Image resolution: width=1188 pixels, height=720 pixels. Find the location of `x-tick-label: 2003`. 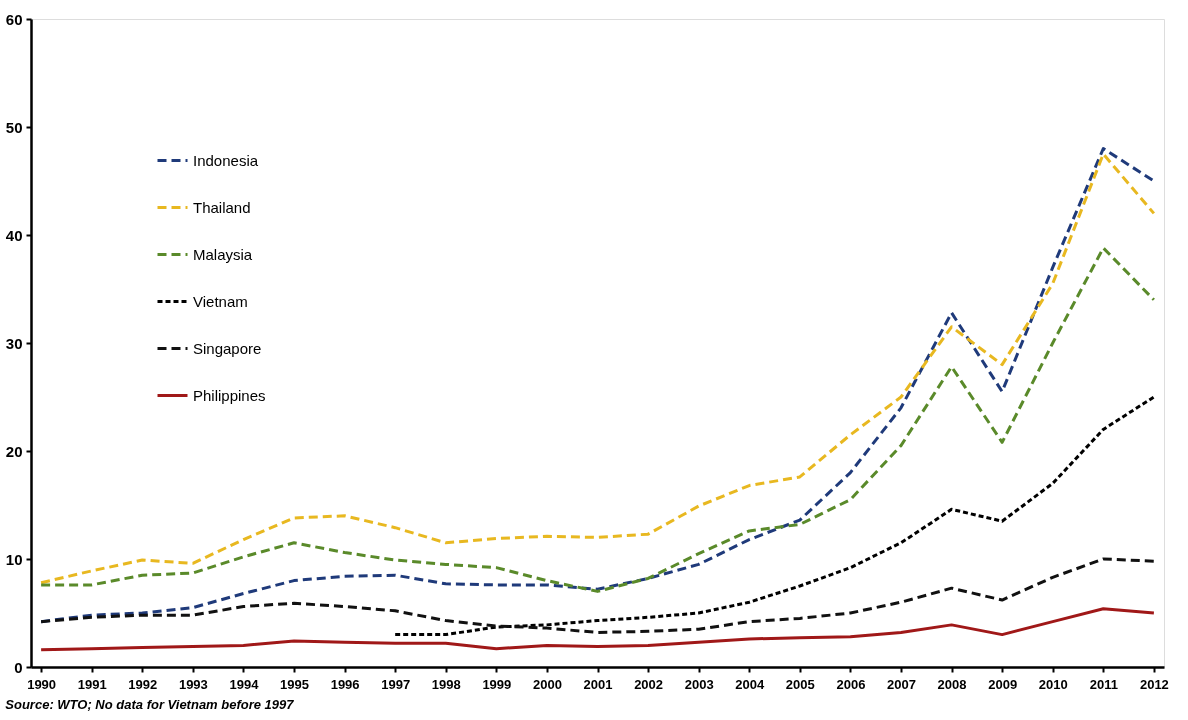

x-tick-label: 2003 is located at coordinates (699, 684).